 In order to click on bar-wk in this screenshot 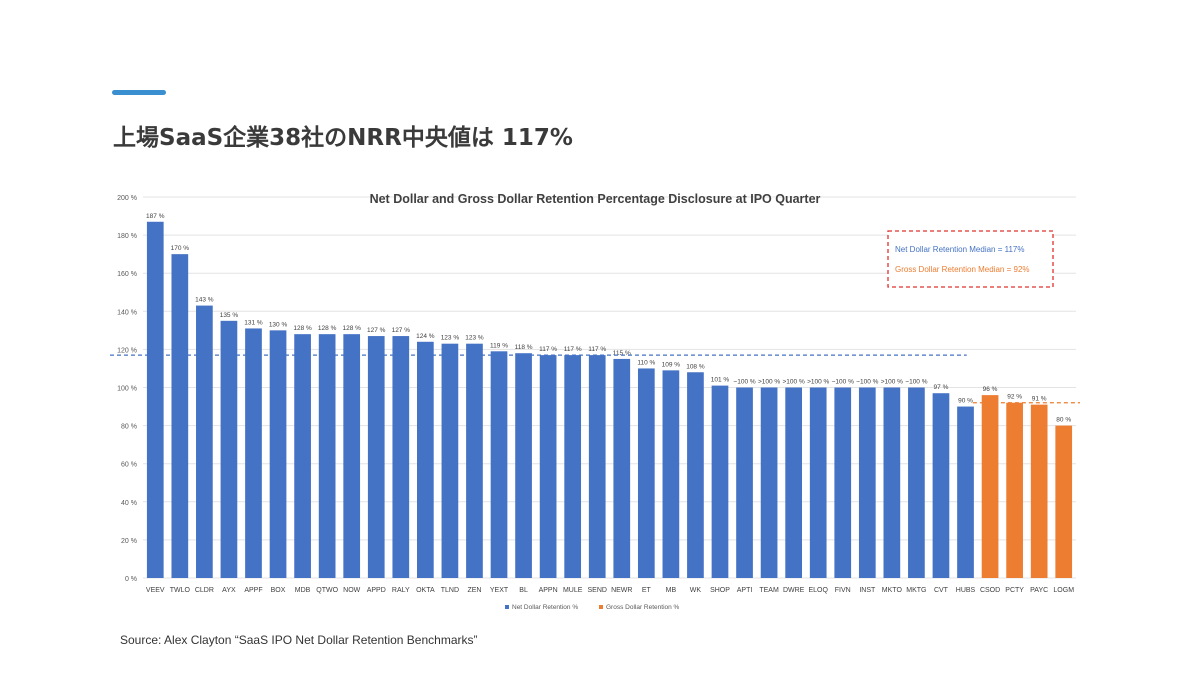, I will do `click(695, 475)`.